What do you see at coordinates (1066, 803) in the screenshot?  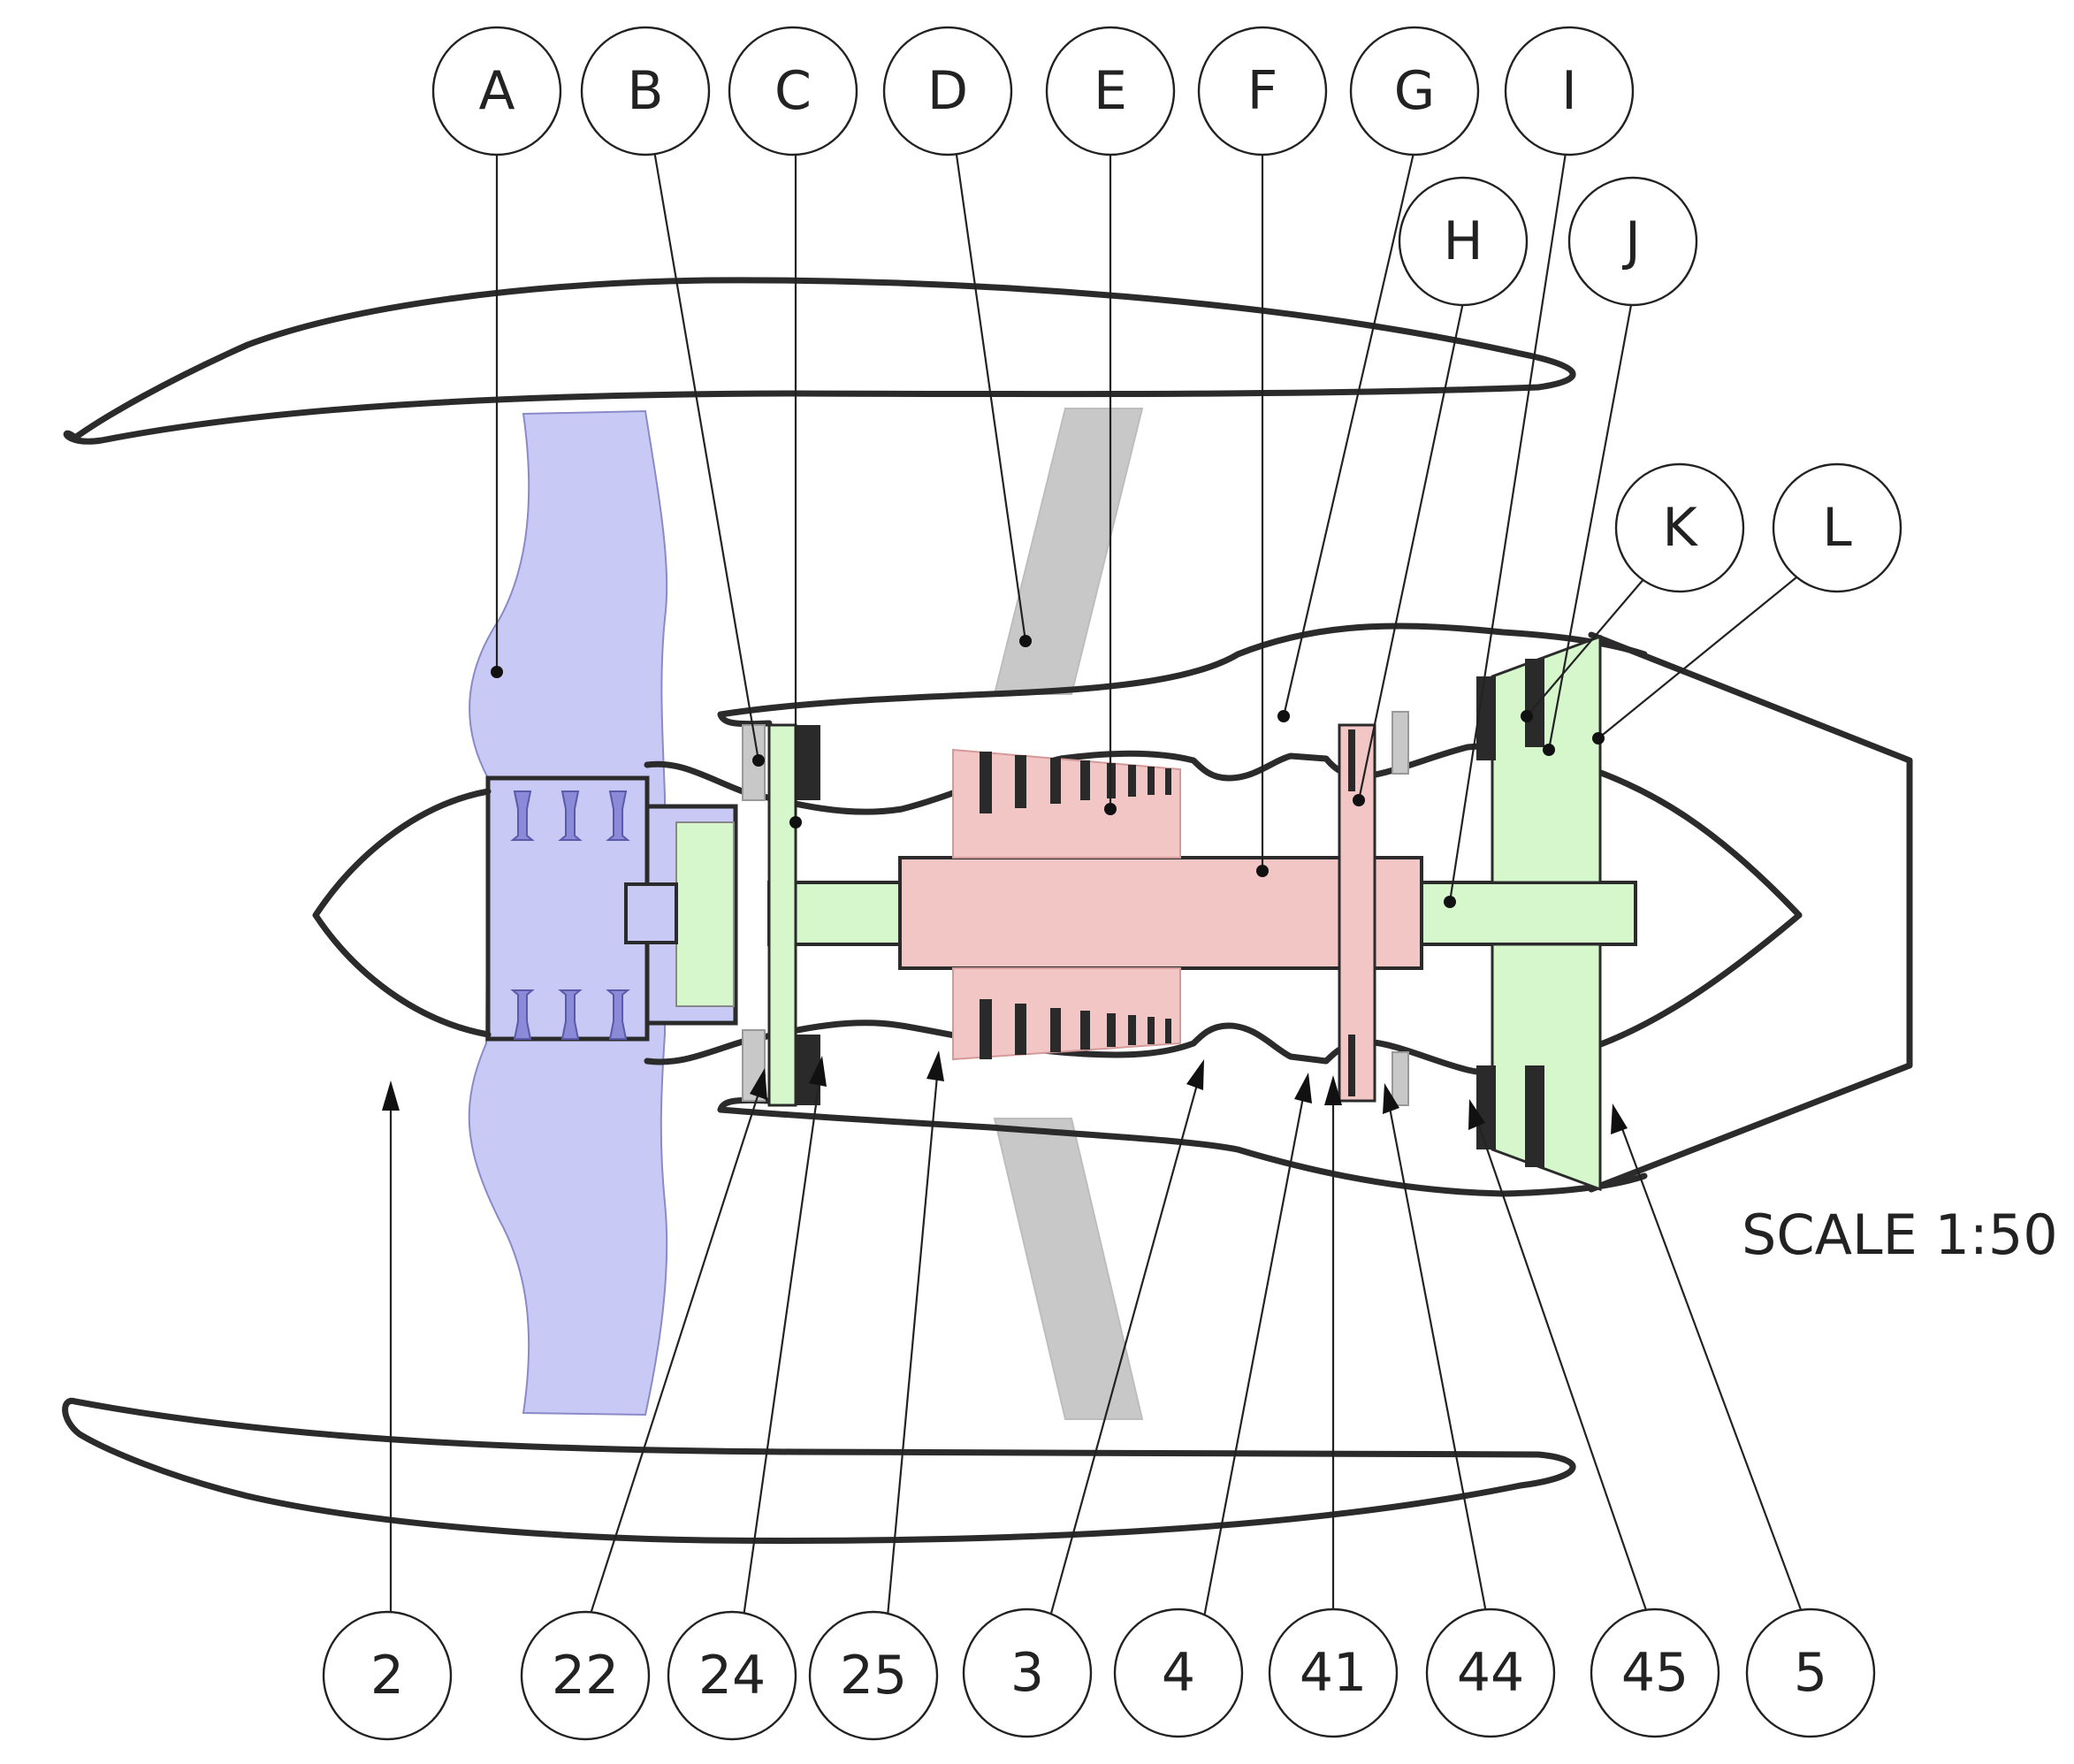 I see `hp-compressor-upper` at bounding box center [1066, 803].